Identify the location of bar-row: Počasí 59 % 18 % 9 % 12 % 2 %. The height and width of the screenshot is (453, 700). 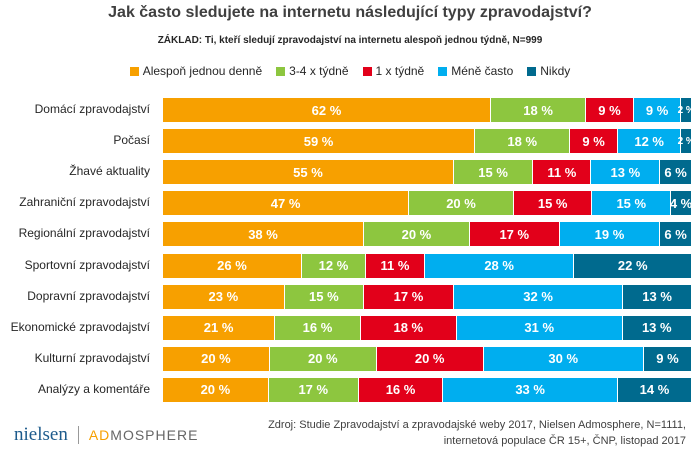
(350, 141).